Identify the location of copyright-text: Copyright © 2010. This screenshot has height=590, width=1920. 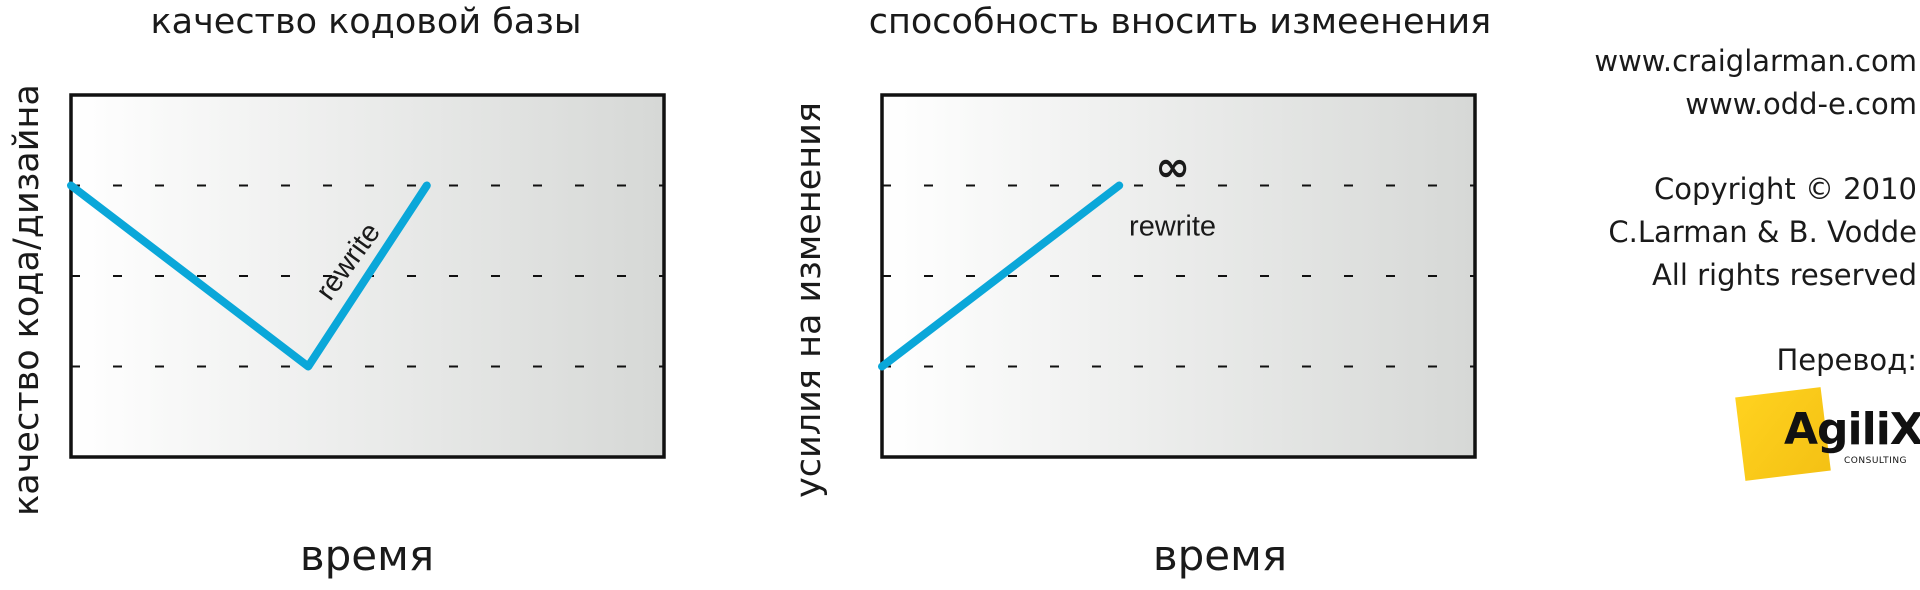
(1785, 189).